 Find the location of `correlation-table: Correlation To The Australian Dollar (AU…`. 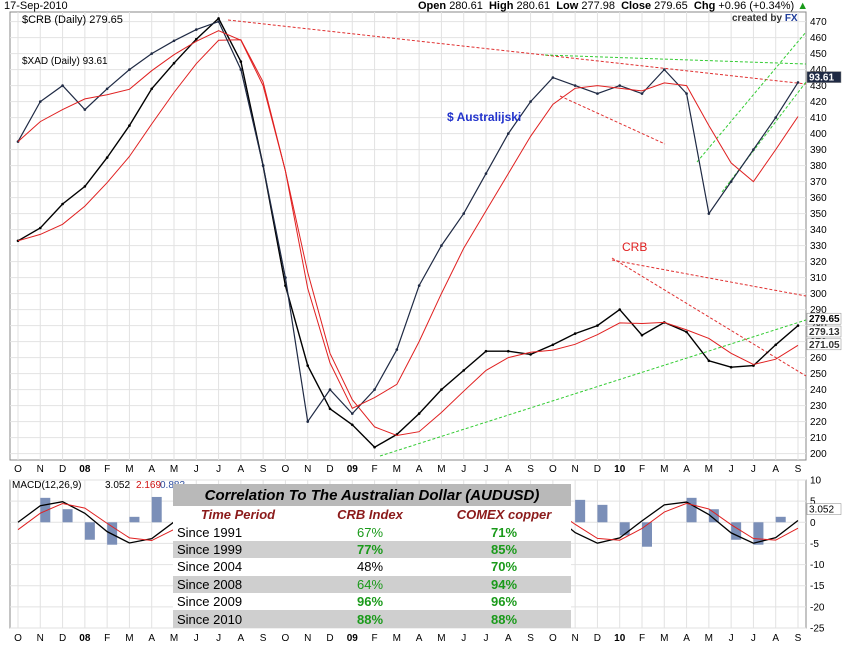

correlation-table: Correlation To The Australian Dollar (AU… is located at coordinates (372, 556).